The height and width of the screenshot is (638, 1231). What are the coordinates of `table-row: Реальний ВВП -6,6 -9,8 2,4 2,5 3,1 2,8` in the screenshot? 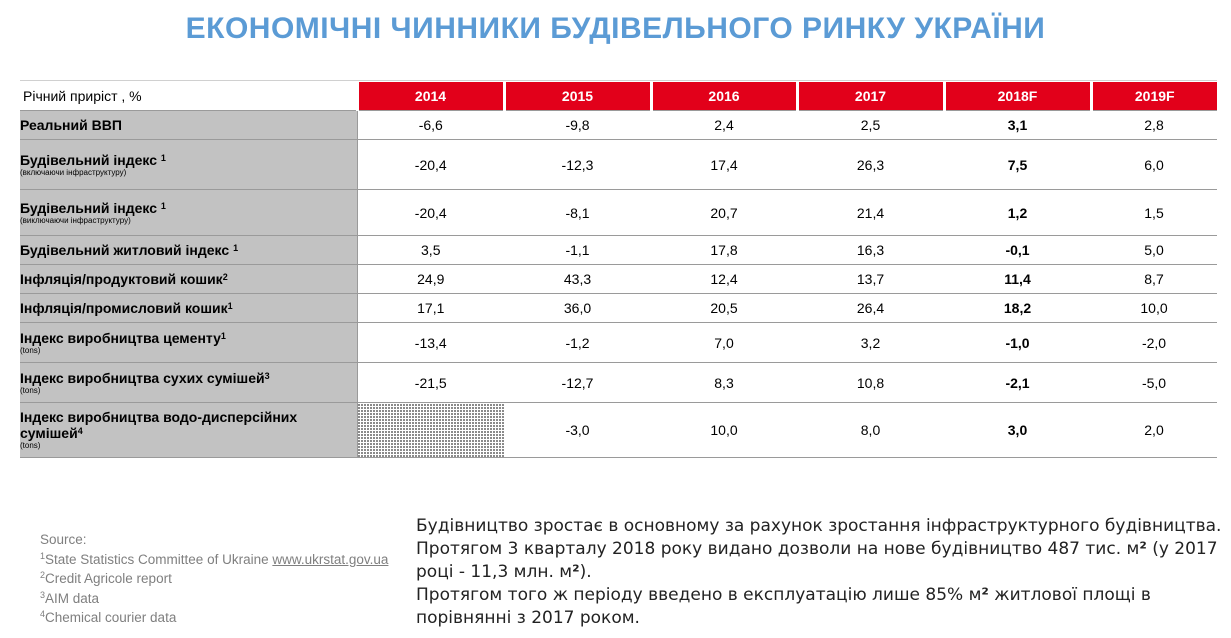 It's located at (618, 125).